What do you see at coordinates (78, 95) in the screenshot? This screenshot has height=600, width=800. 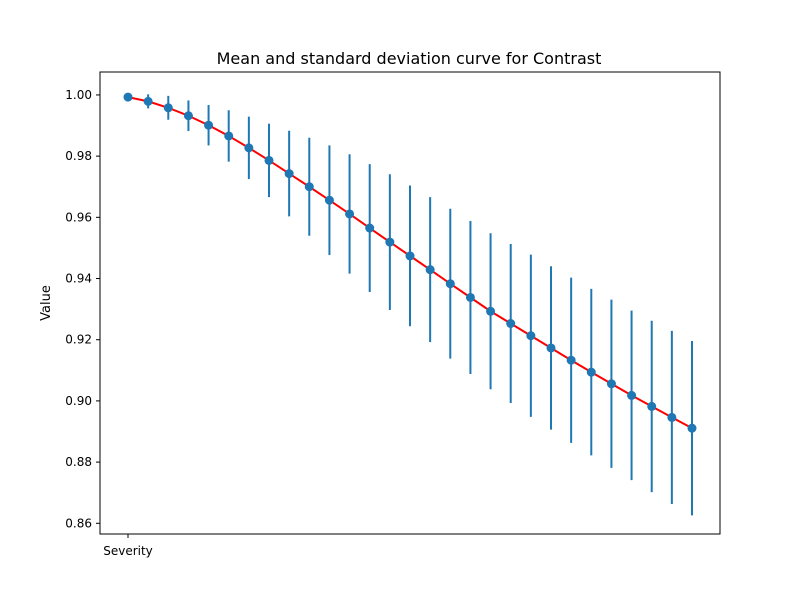 I see `y-tick-label: 1.00` at bounding box center [78, 95].